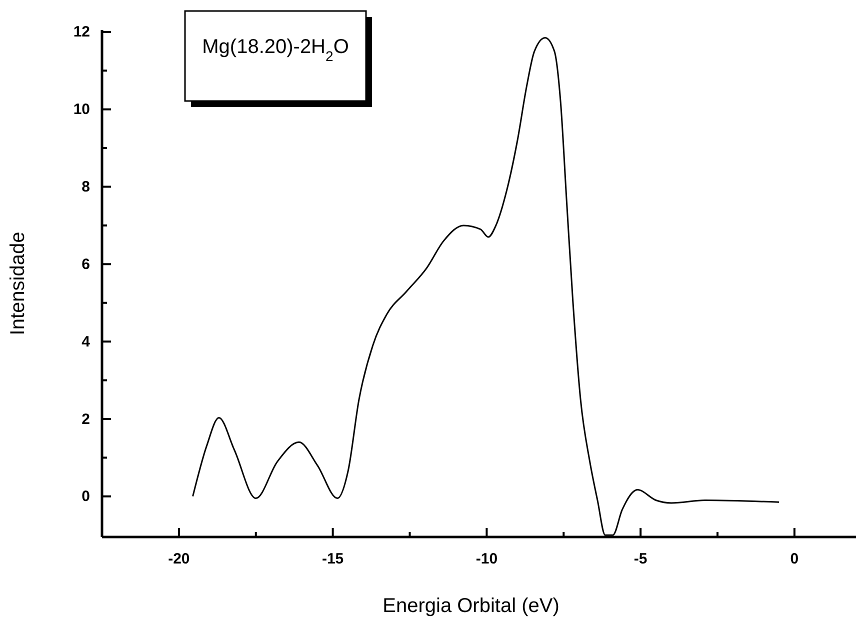 The width and height of the screenshot is (856, 629). I want to click on x-tick-label: -15, so click(333, 559).